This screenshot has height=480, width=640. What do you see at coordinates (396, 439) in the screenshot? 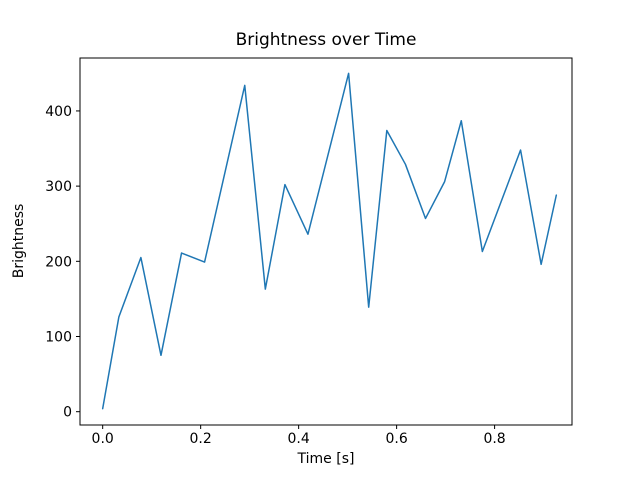
I see `x-tick-label: 0.6` at bounding box center [396, 439].